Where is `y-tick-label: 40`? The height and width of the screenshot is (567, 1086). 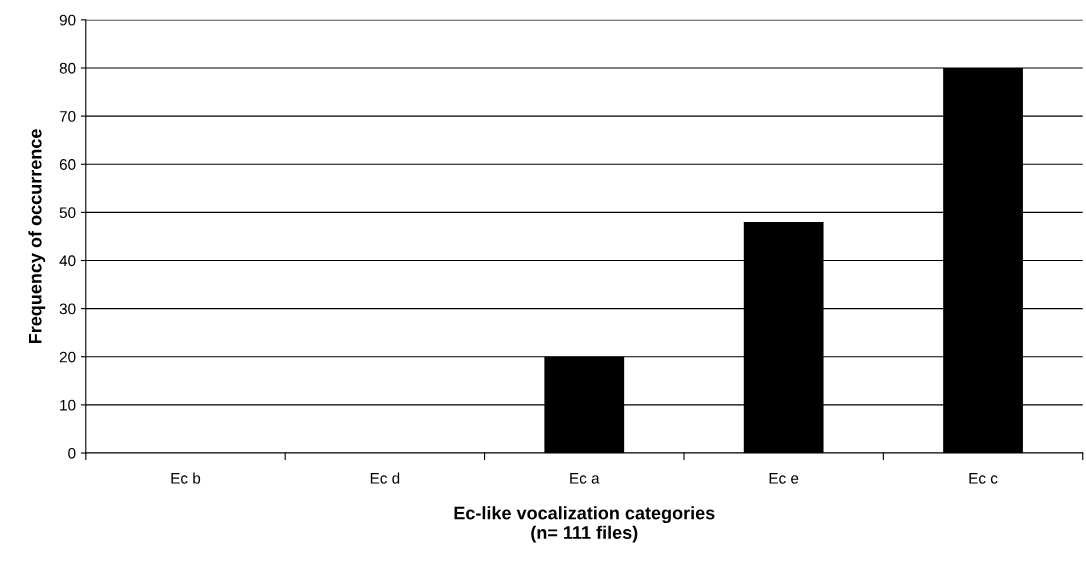 y-tick-label: 40 is located at coordinates (67, 261).